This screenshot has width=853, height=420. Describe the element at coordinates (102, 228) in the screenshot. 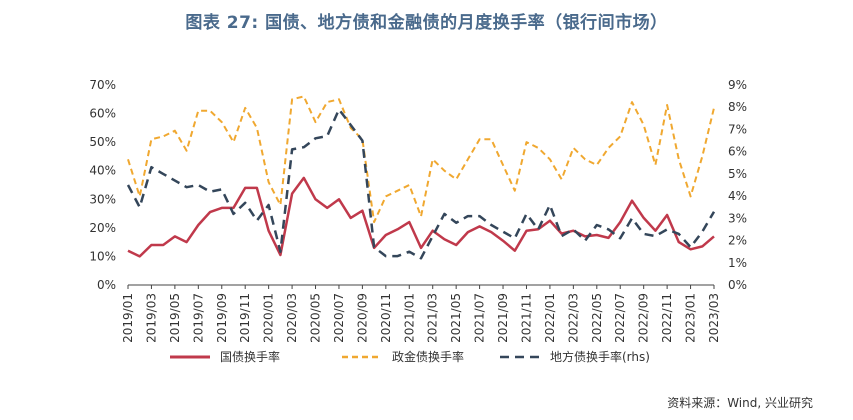

I see `y-left-tick-label: 20%` at that location.